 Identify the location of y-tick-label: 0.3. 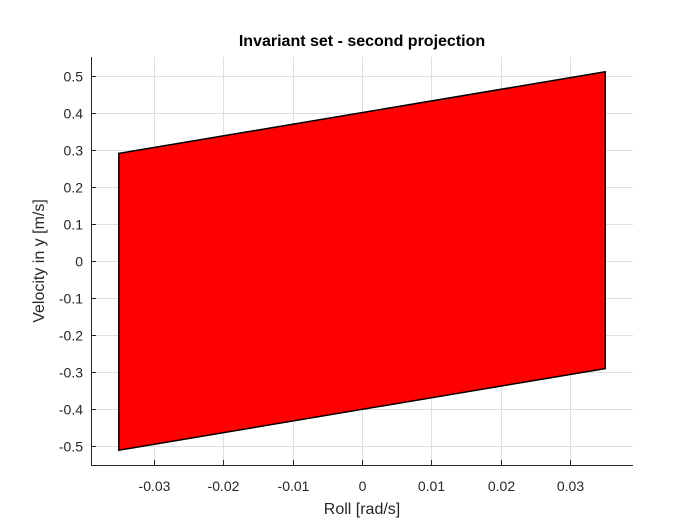
(74, 151).